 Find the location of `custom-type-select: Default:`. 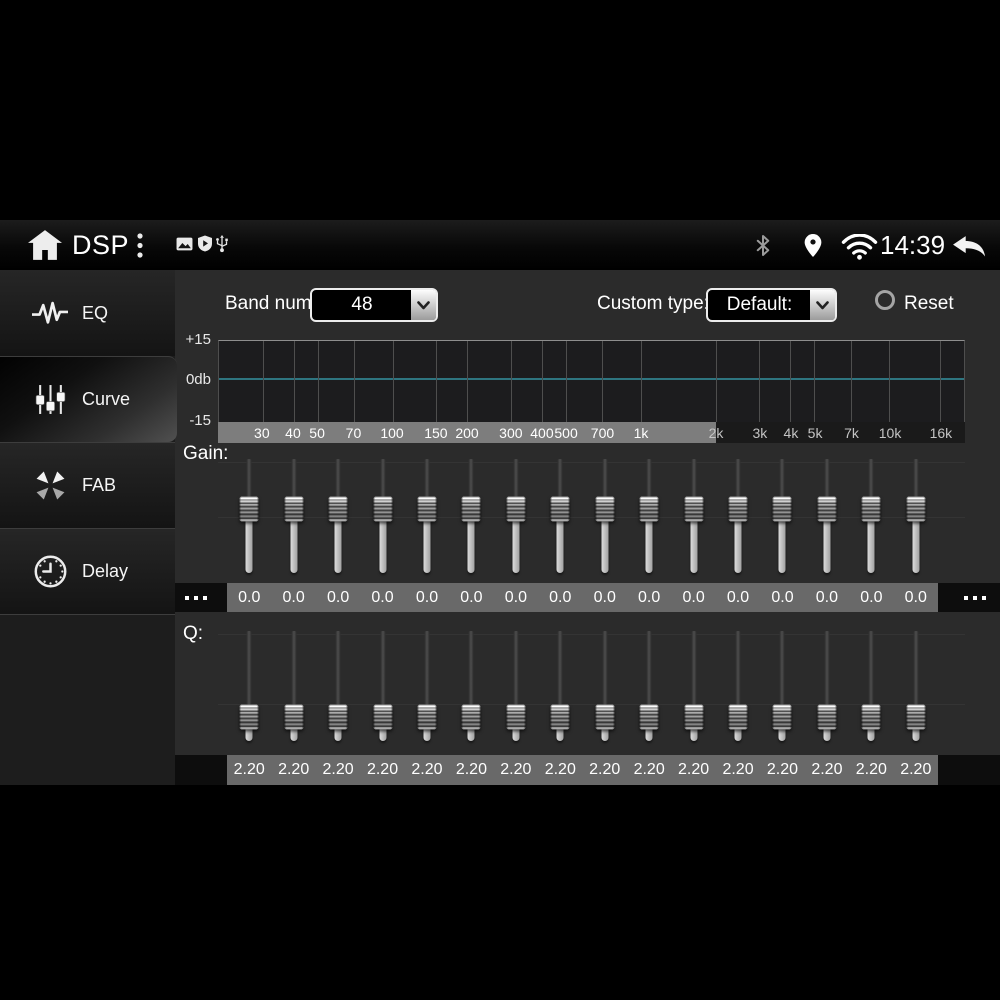

custom-type-select: Default: is located at coordinates (771, 305).